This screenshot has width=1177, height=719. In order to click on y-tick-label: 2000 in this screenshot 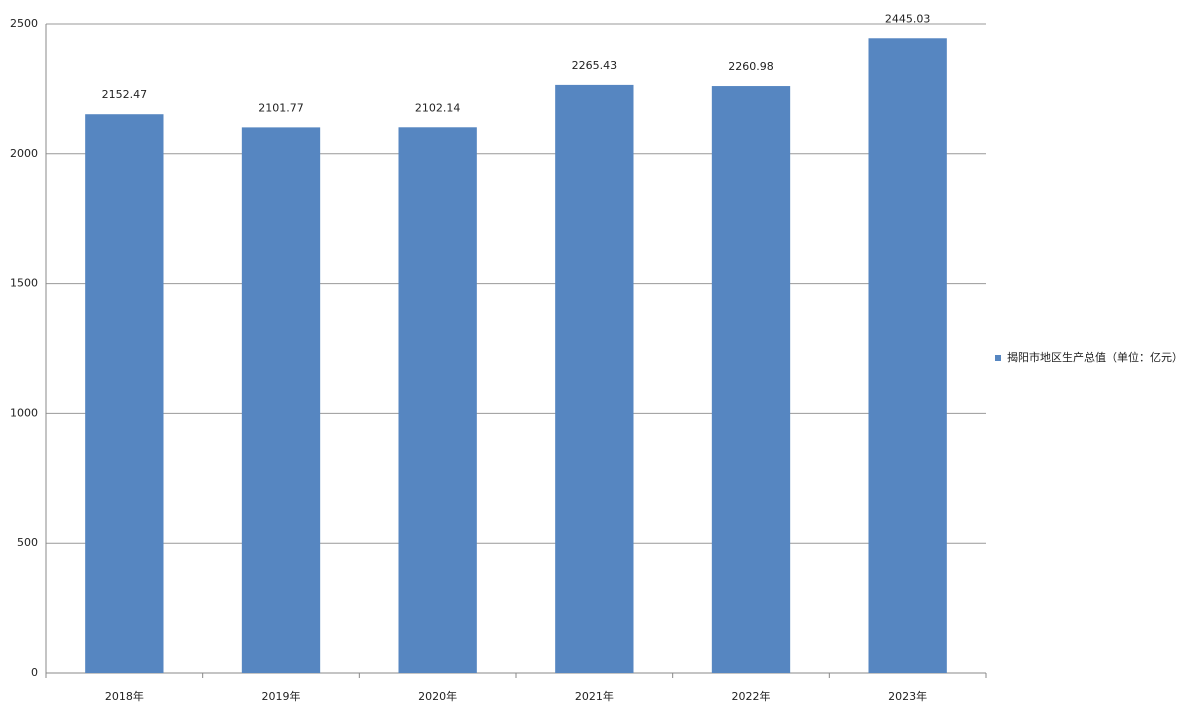, I will do `click(24, 153)`.